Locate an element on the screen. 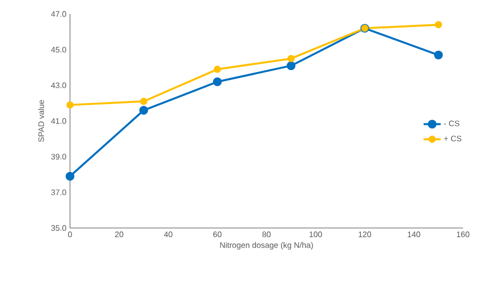  y-tick-label: 39.0 is located at coordinates (58, 157).